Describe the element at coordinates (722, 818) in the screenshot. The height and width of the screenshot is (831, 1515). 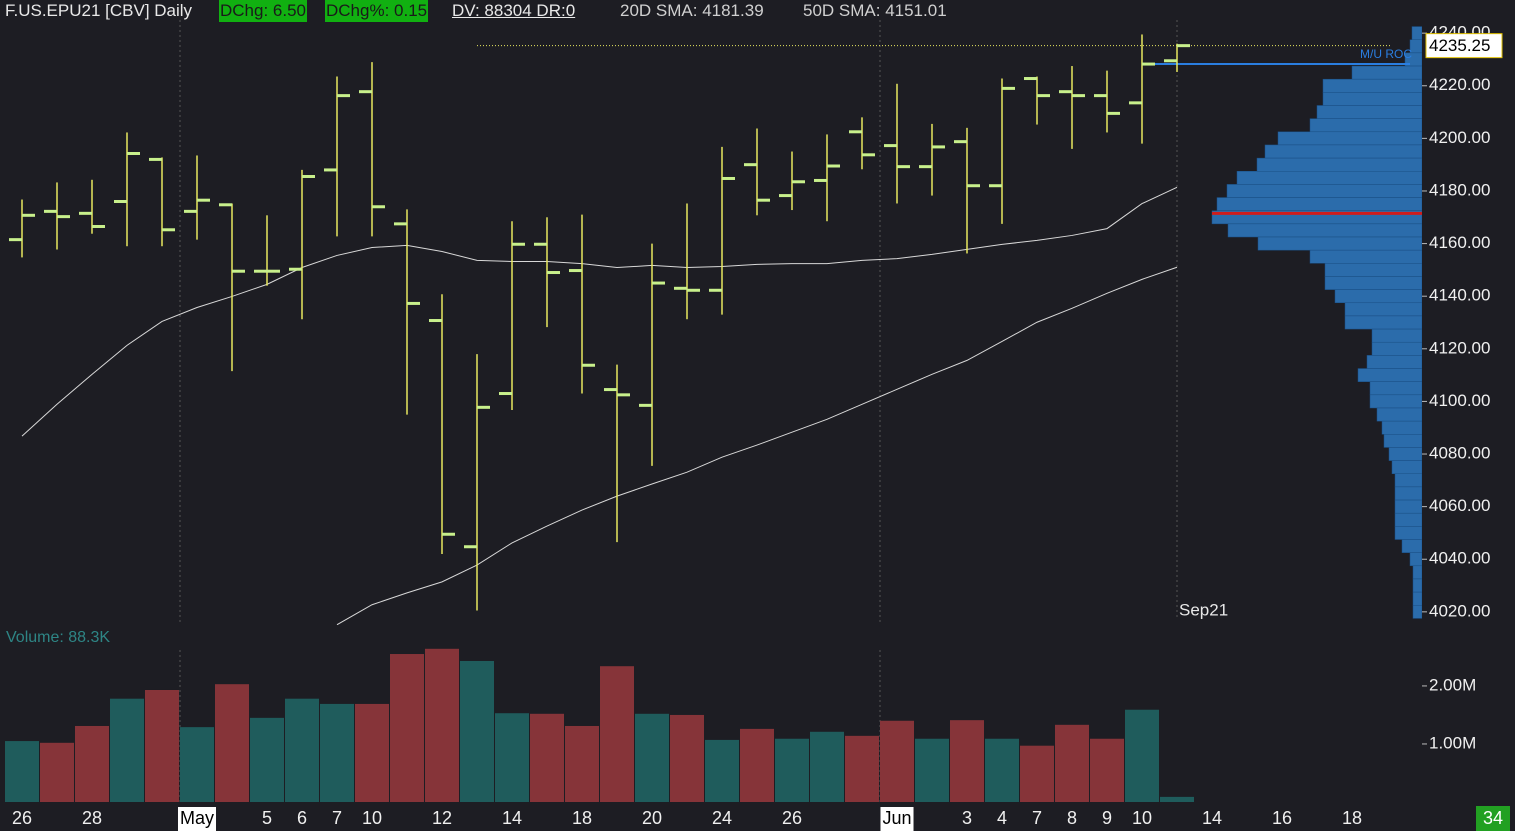
I see `x-tick-label: 24` at that location.